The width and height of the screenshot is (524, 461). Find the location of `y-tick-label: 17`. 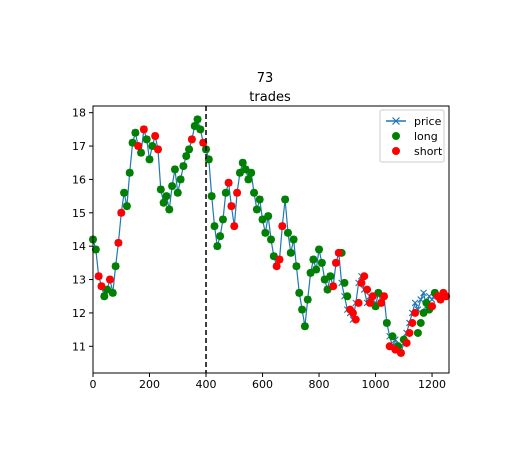

y-tick-label: 17 is located at coordinates (79, 146).